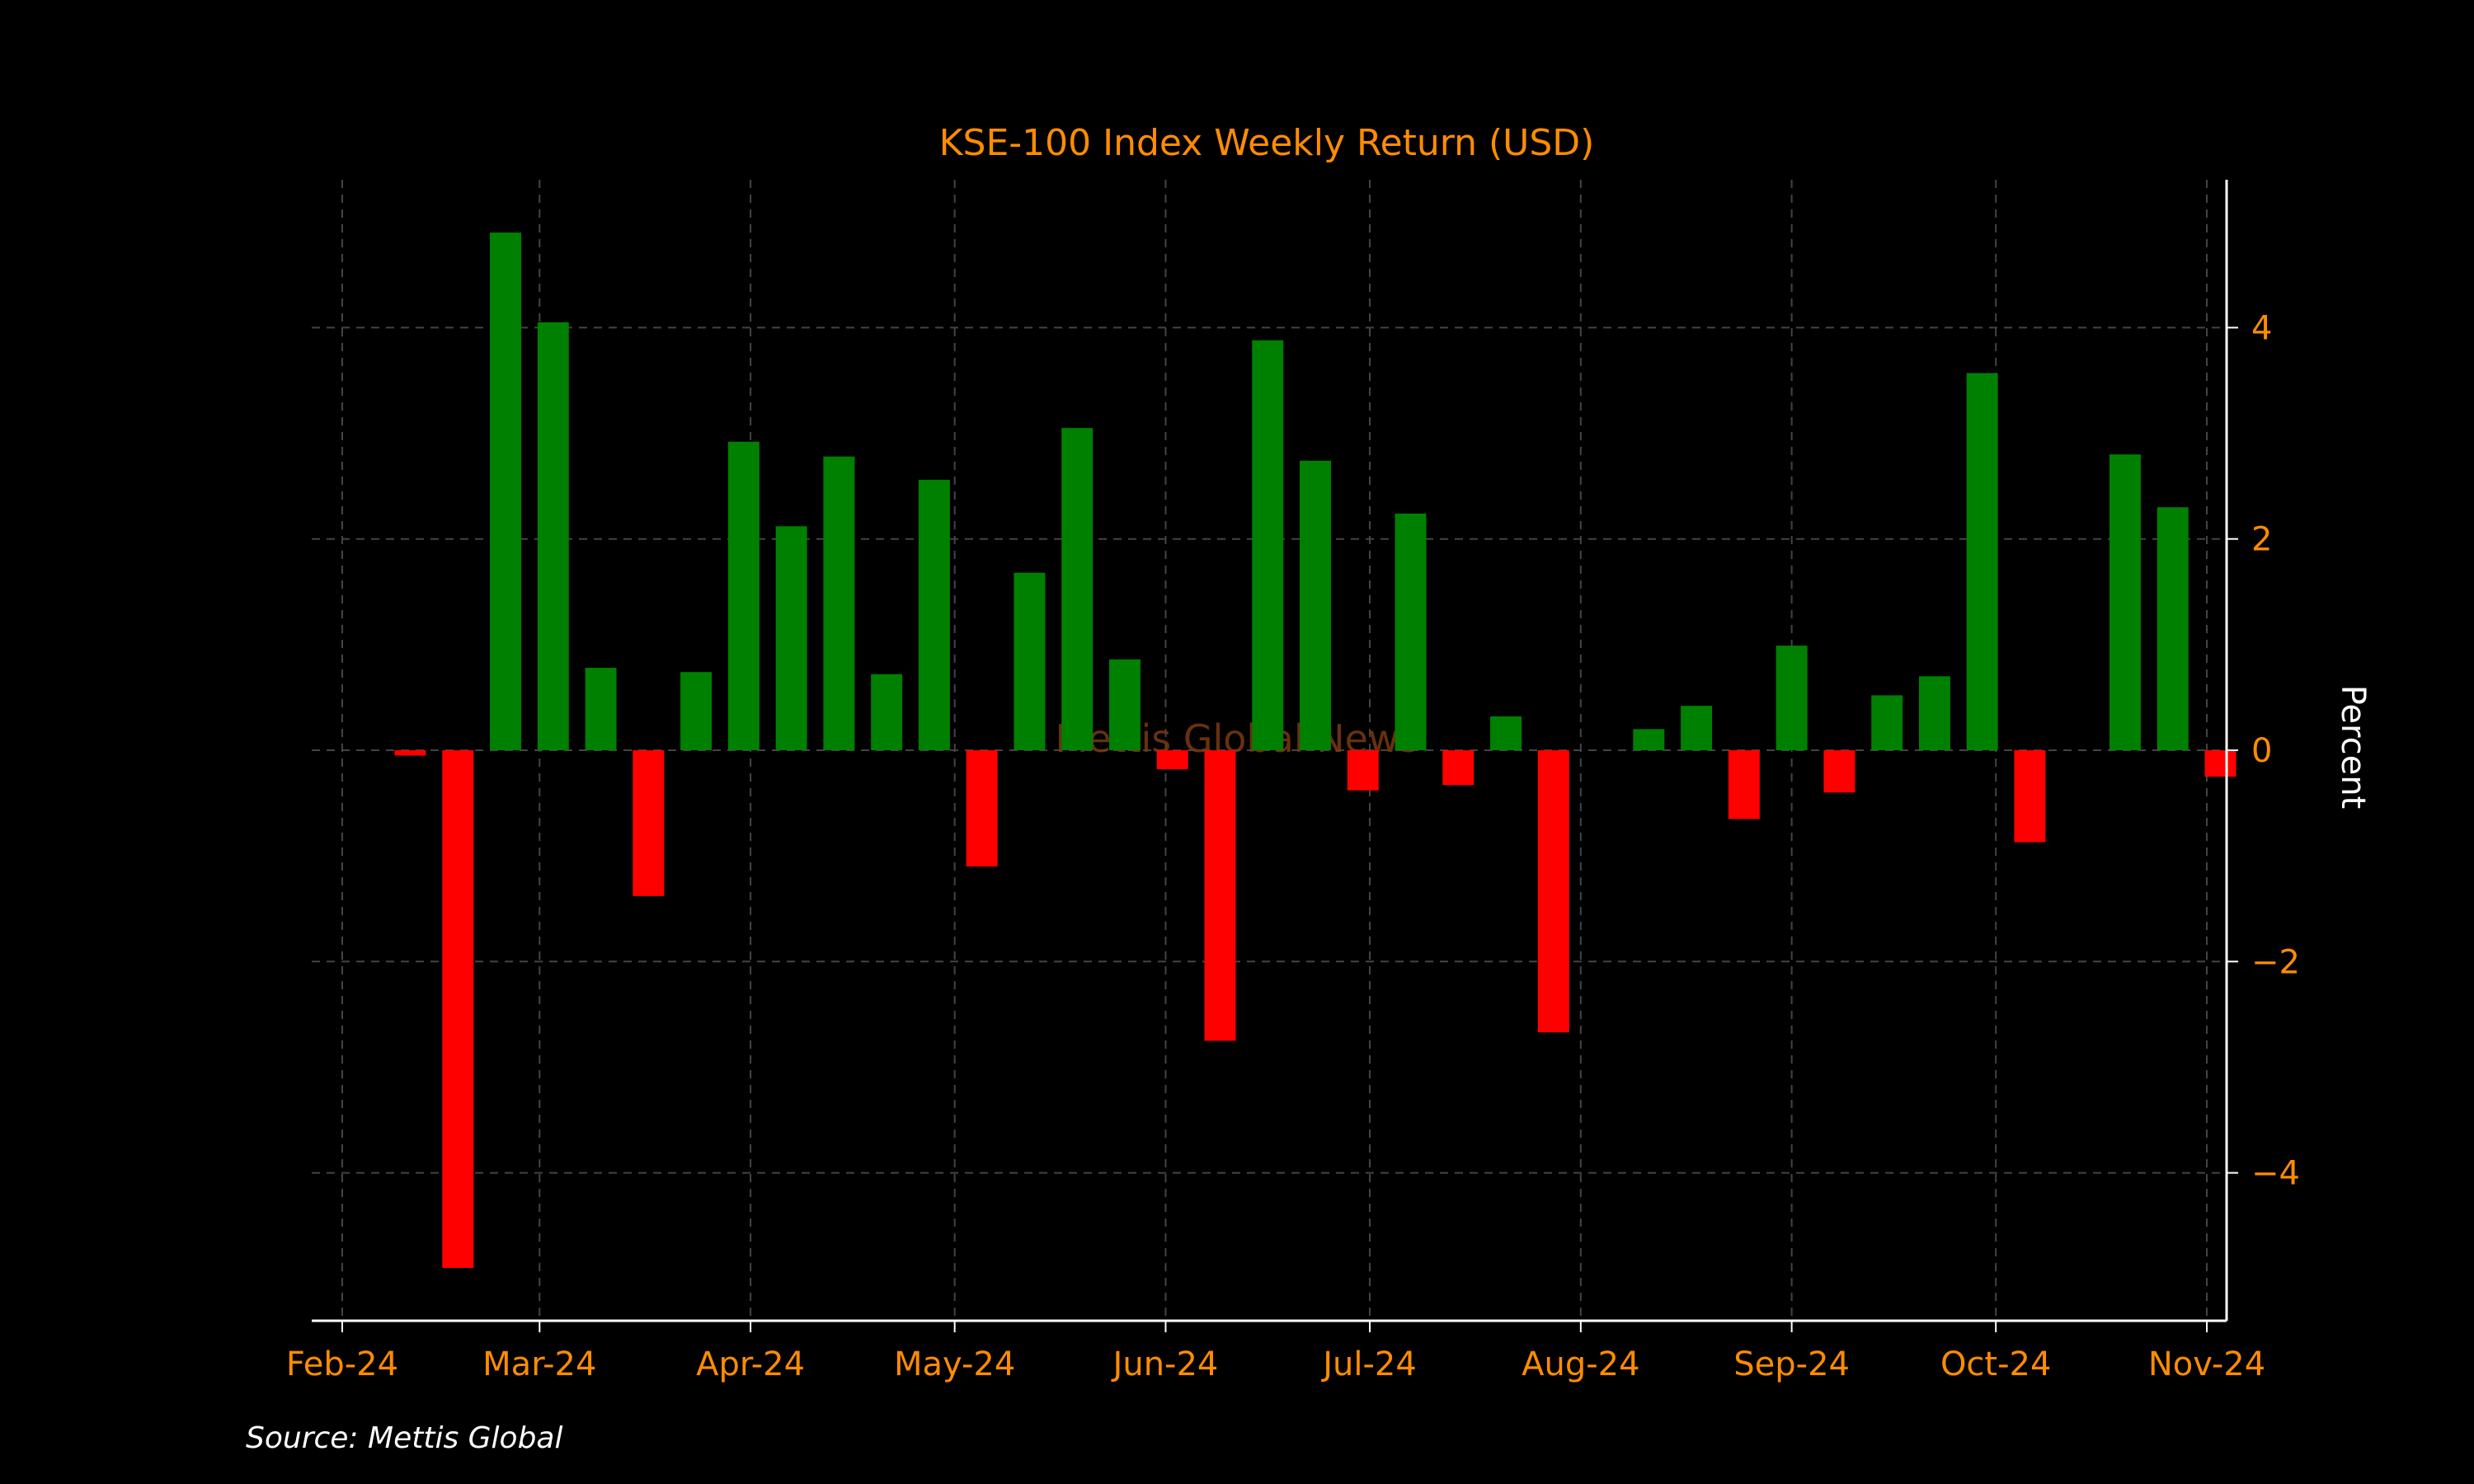 The width and height of the screenshot is (2474, 1484). I want to click on x-tick-label: Oct-24, so click(1996, 1364).